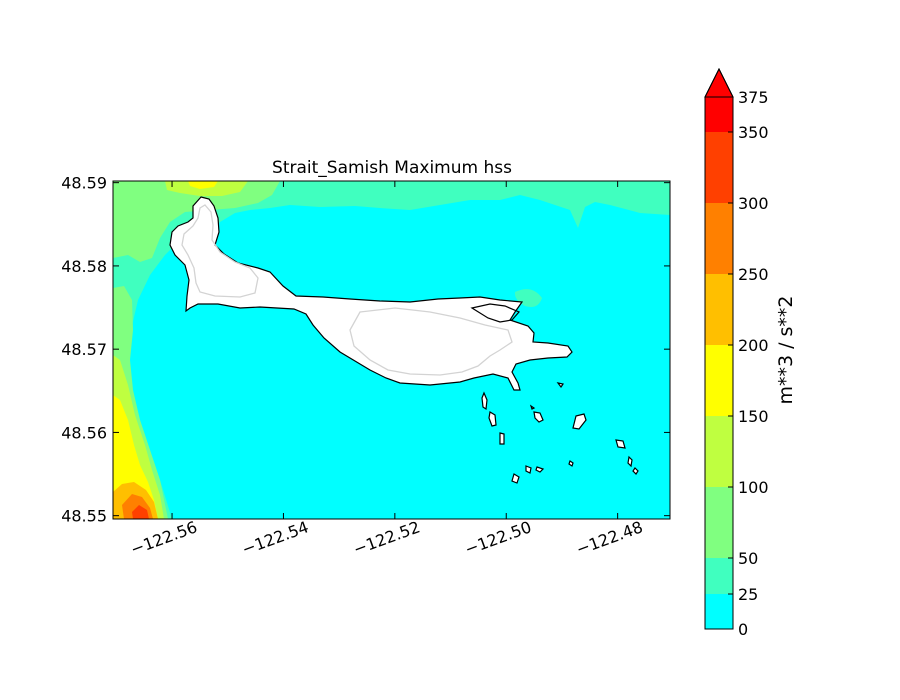 Image resolution: width=900 pixels, height=700 pixels. I want to click on y-tick-label: 48.58, so click(84, 266).